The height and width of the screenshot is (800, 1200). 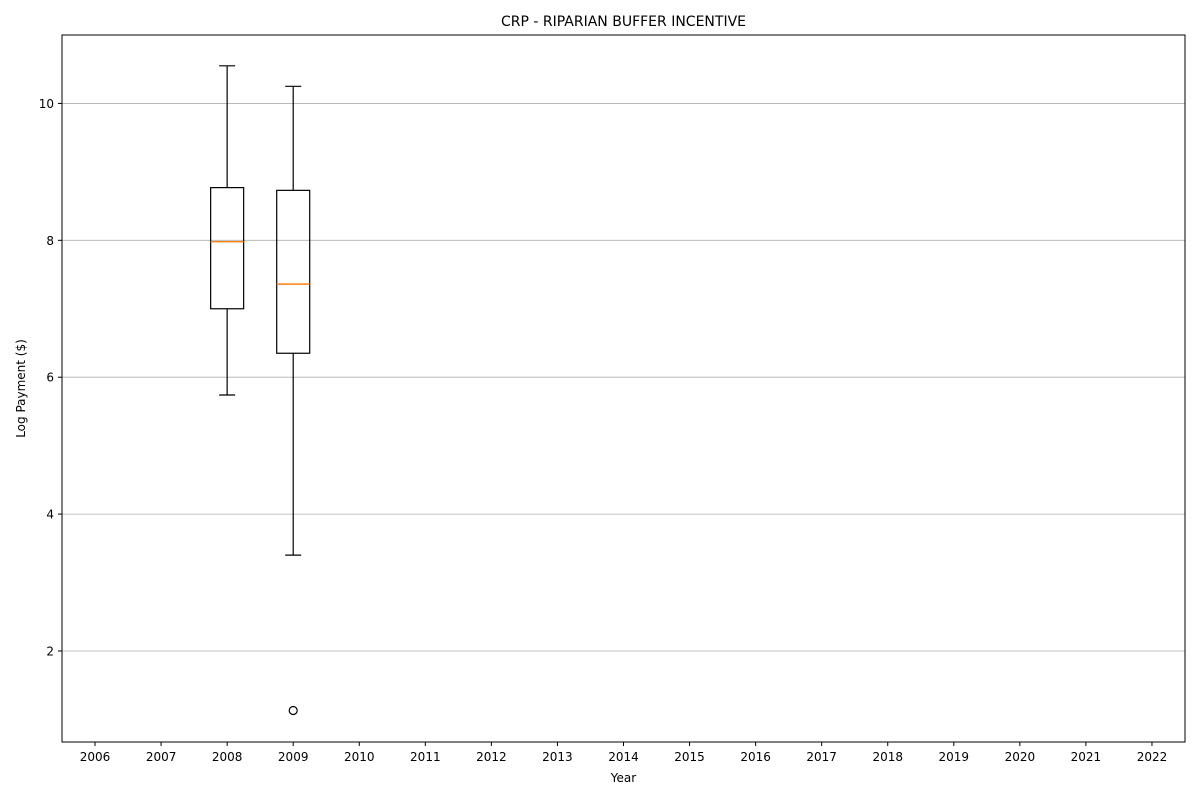 I want to click on box-2009, so click(x=293, y=400).